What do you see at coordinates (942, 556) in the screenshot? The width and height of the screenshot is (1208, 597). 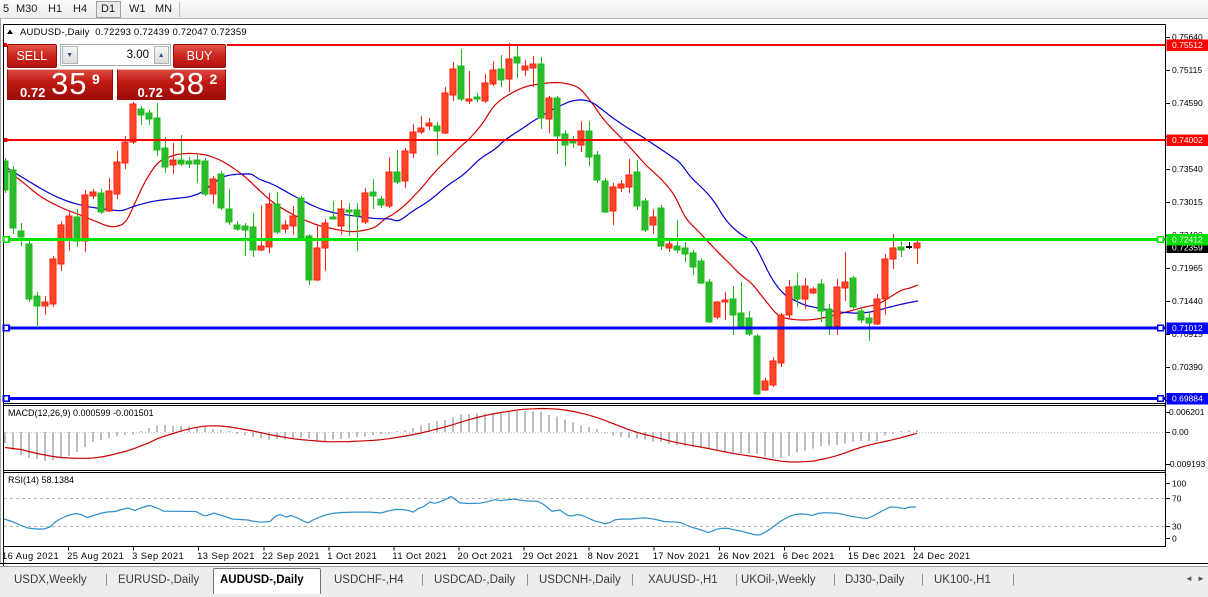 I see `svg-text: 24 Dec 2021` at bounding box center [942, 556].